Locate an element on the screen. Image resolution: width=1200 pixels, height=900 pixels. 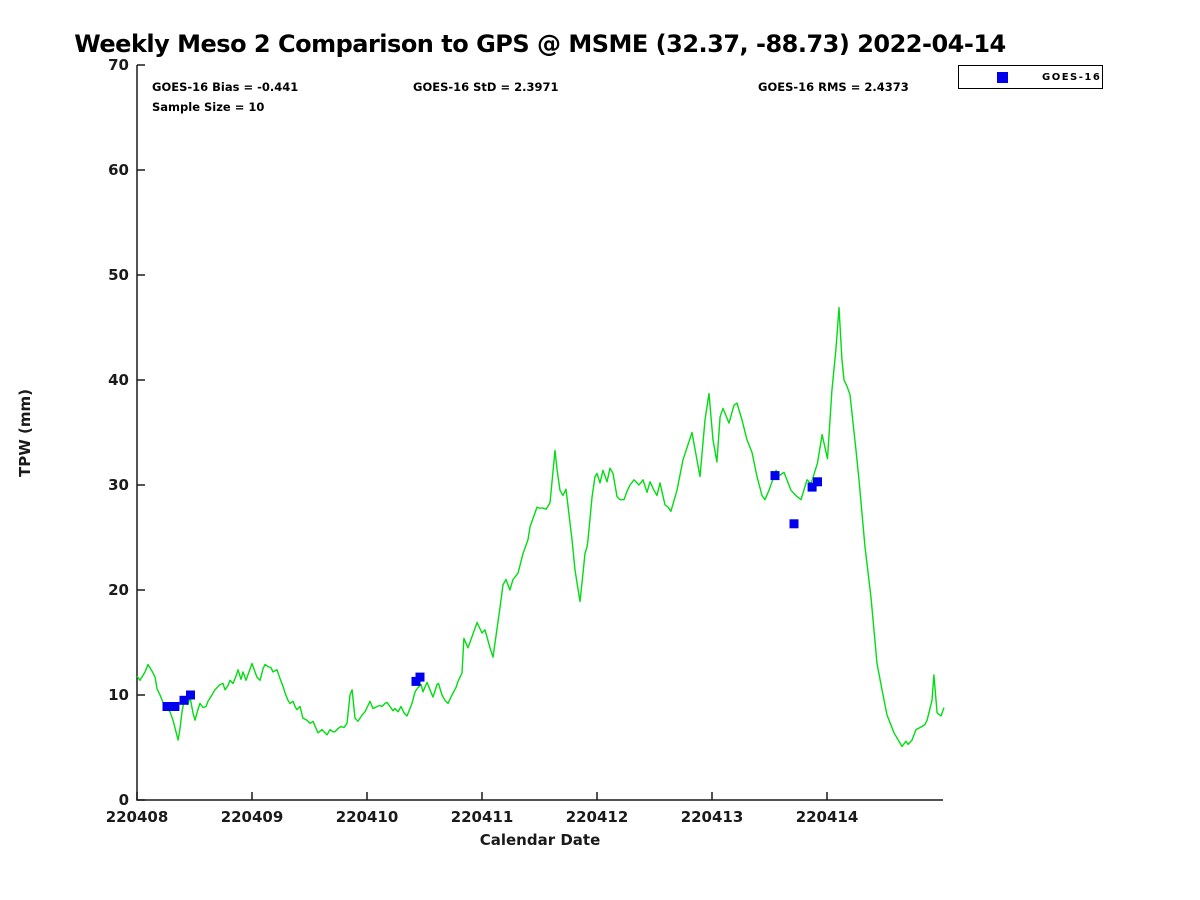
y-tick-label: 50 is located at coordinates (118, 275).